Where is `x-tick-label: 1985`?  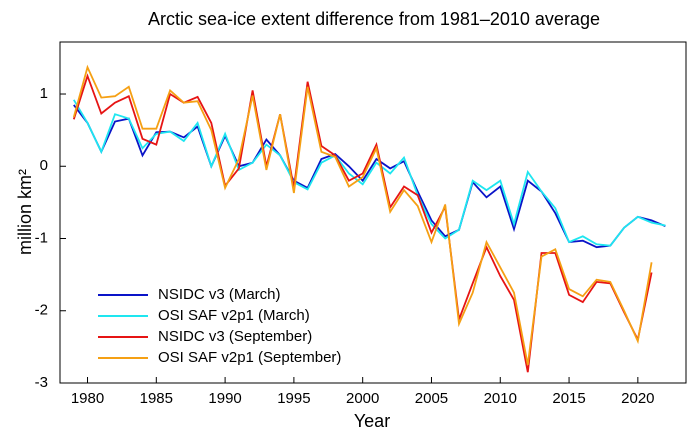 x-tick-label: 1985 is located at coordinates (156, 398).